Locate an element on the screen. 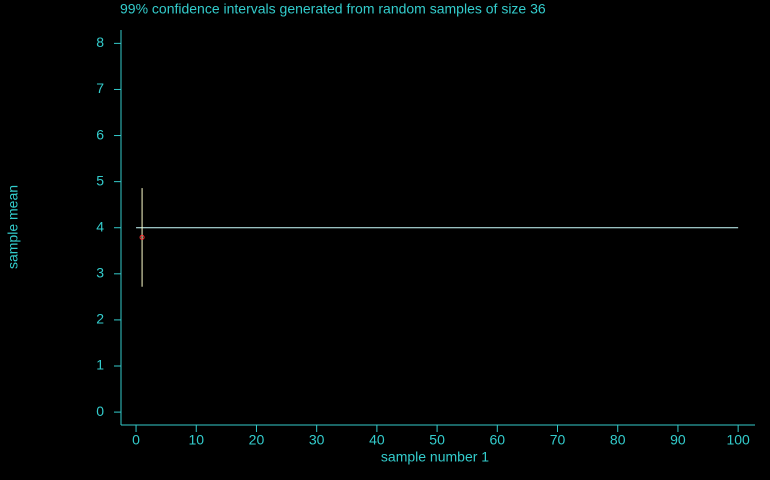  y-tick-label: 1 is located at coordinates (100, 365).